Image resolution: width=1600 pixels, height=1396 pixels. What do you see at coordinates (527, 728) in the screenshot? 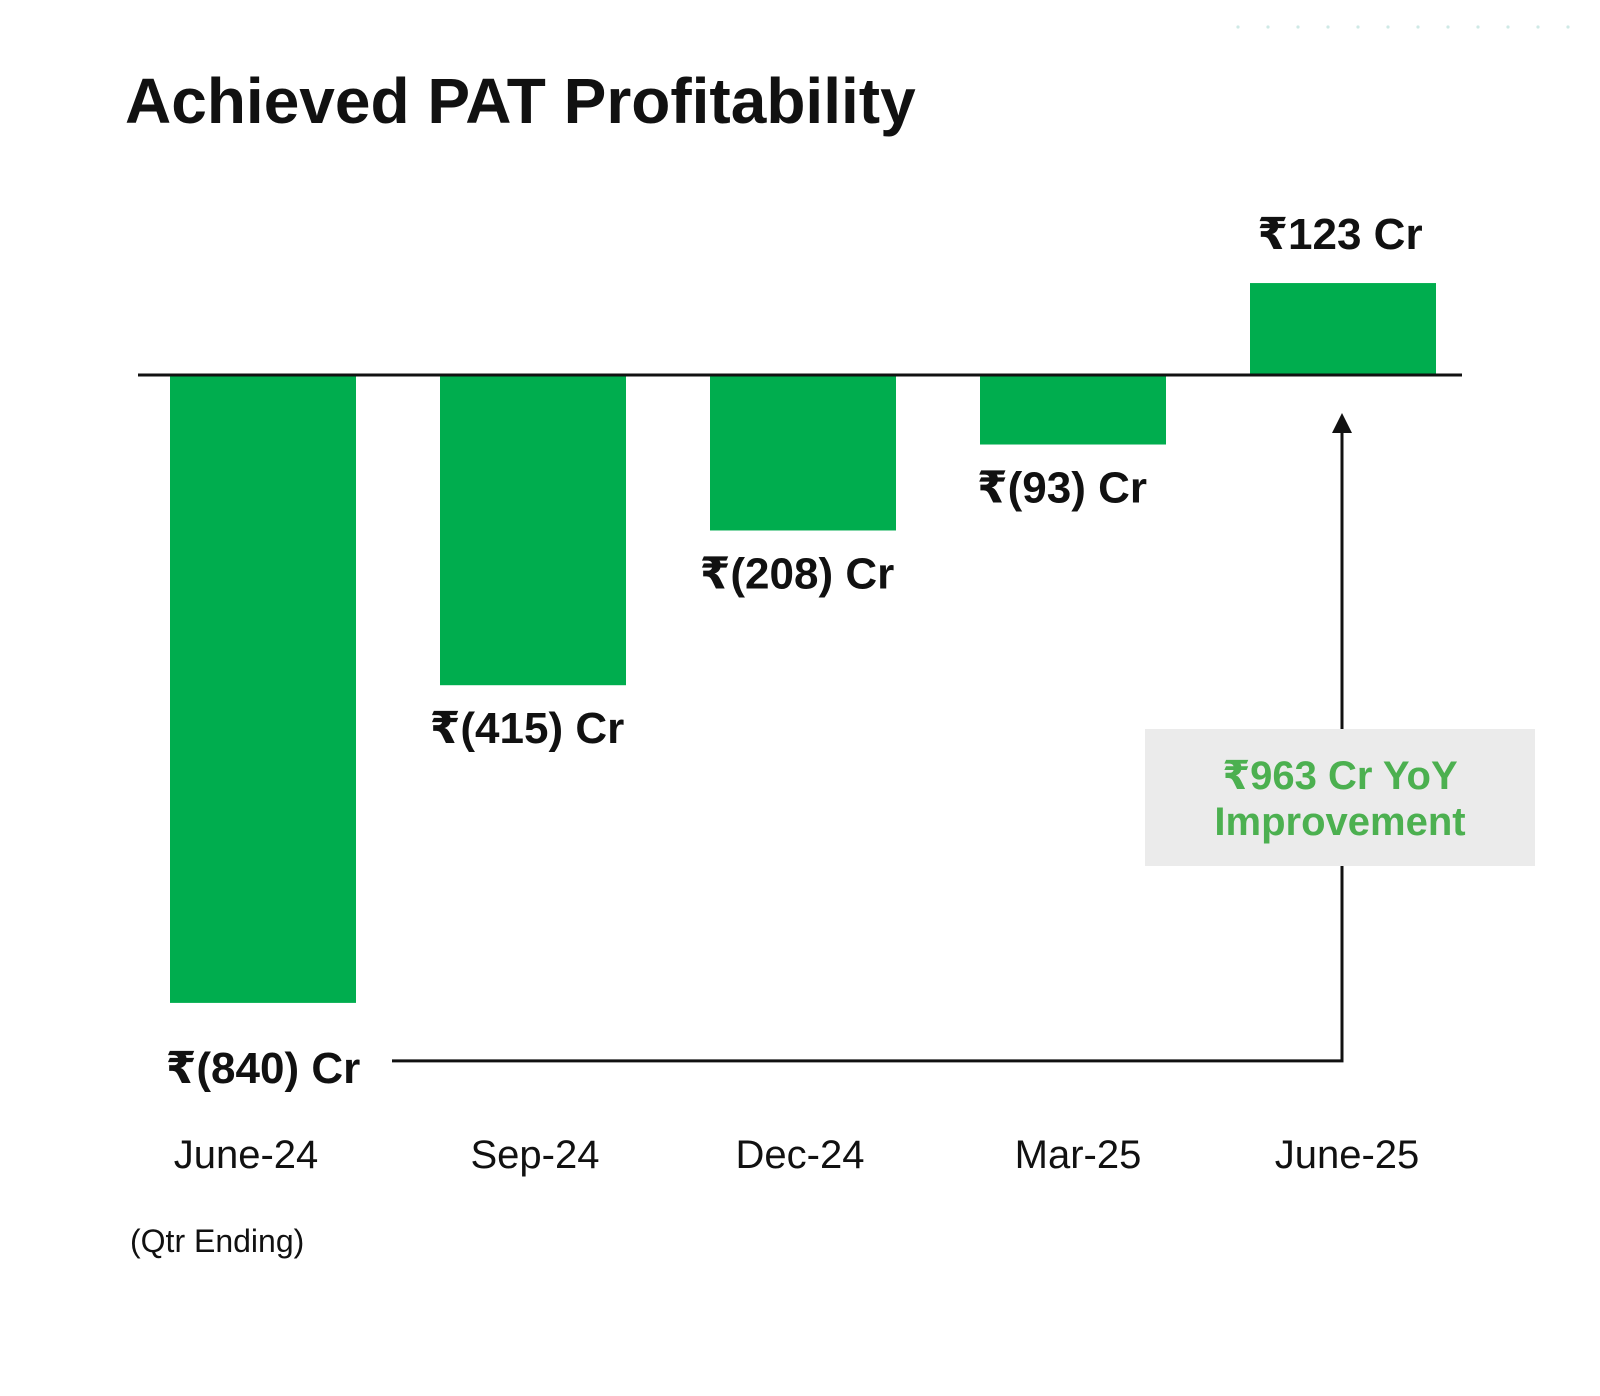
I see `value-label-sep-24: ₹(415) Cr` at bounding box center [527, 728].